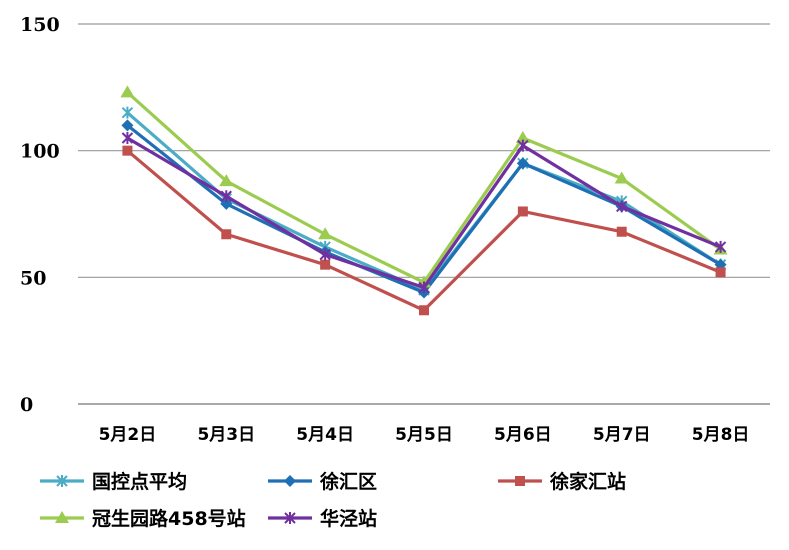  Describe the element at coordinates (40, 215) in the screenshot. I see `y-axis-ticks: 0 50 100 150` at that location.